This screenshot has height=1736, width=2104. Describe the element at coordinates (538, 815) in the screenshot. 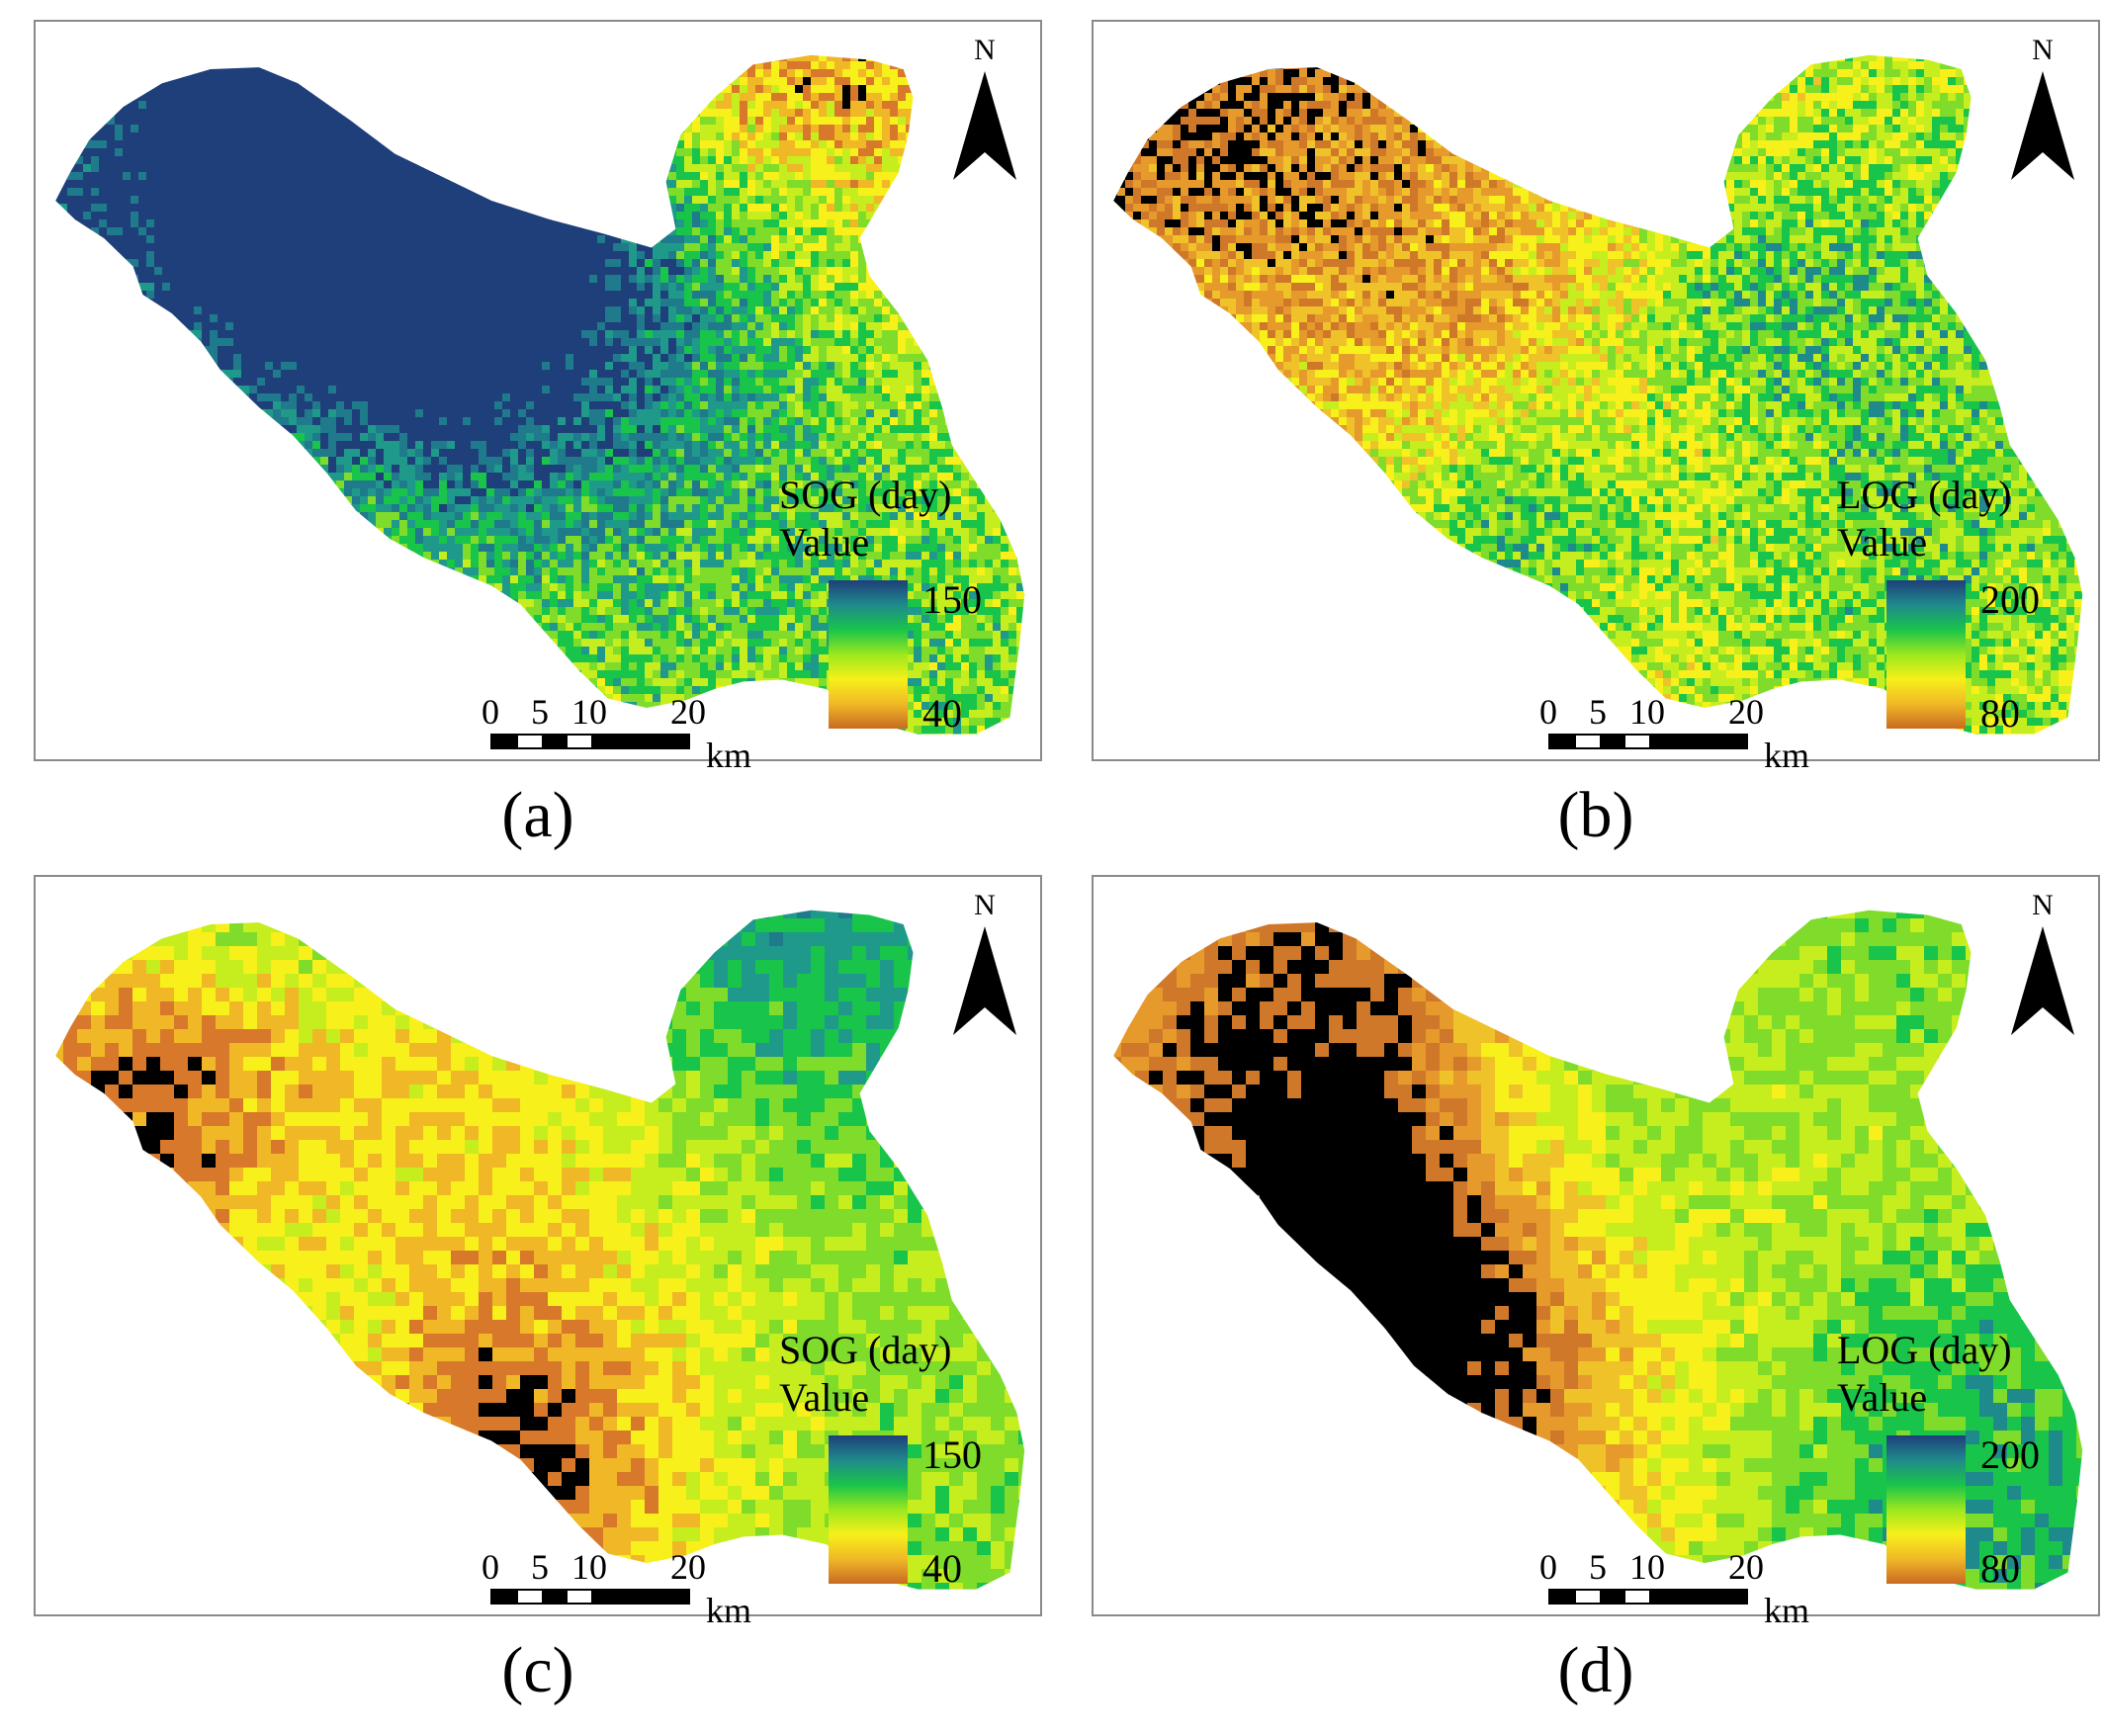

I see `caption-a: (a)` at that location.